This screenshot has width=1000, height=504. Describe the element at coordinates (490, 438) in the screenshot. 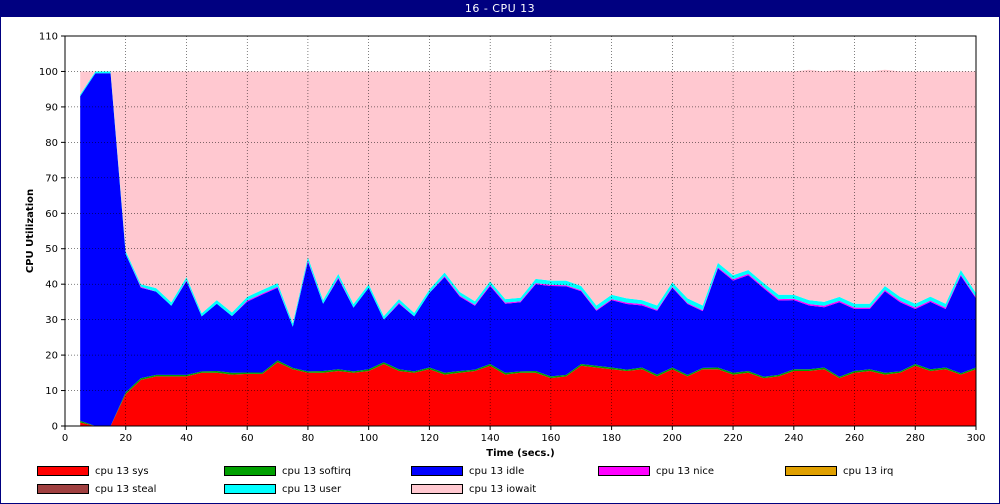

I see `x-tick-label: 140` at that location.